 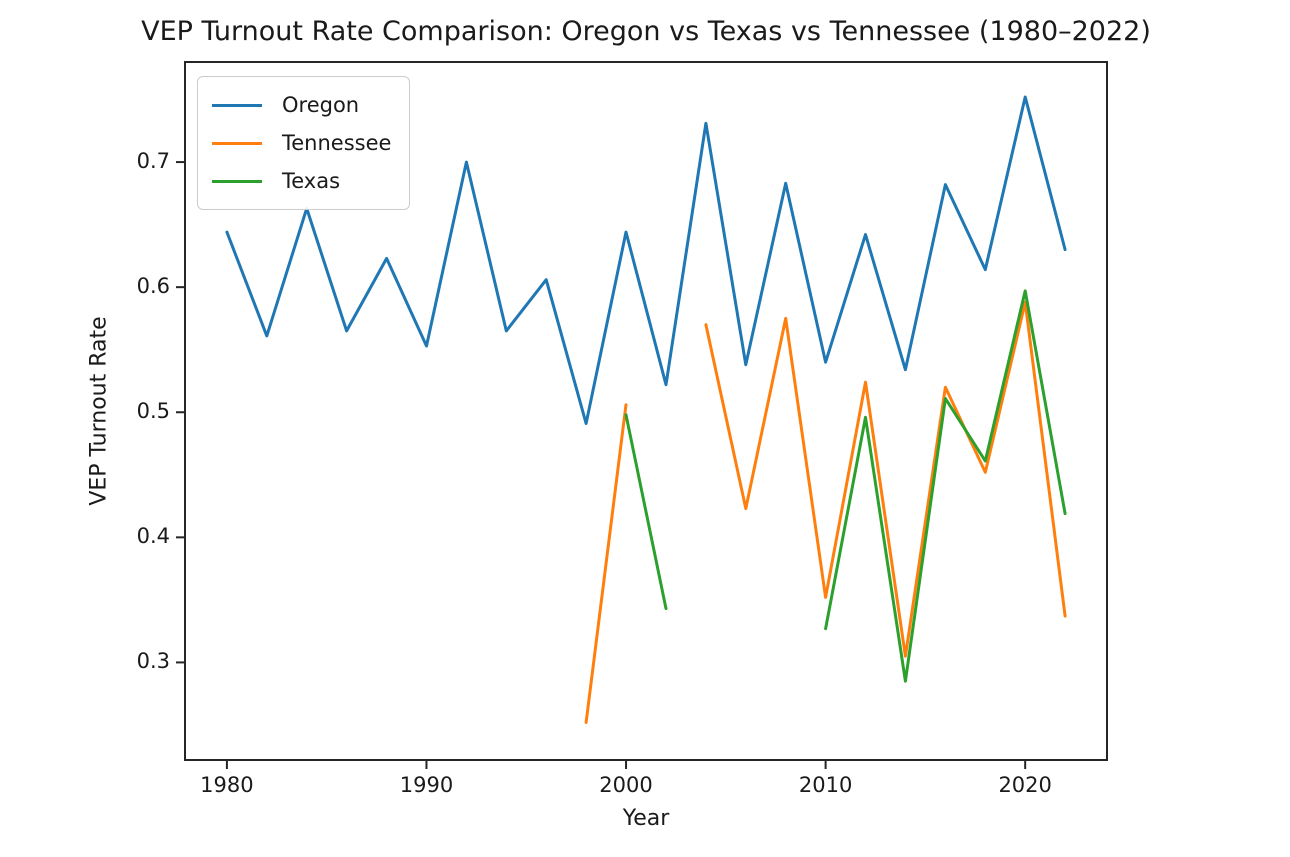 What do you see at coordinates (153, 286) in the screenshot?
I see `y-tick-label: 0.6` at bounding box center [153, 286].